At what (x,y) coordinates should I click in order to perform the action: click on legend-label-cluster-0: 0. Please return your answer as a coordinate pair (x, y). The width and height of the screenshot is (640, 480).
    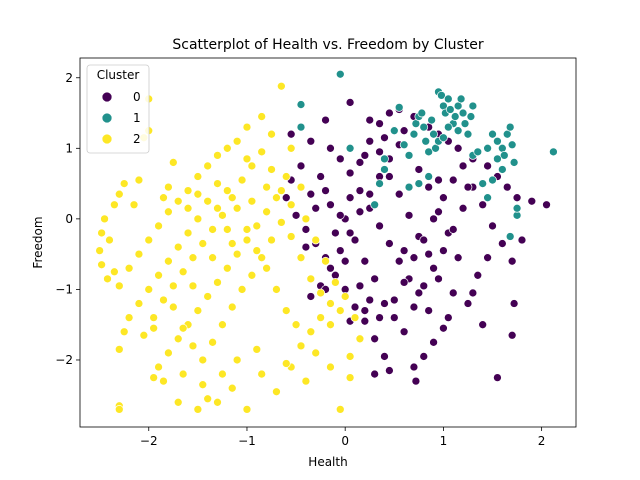
    Looking at the image, I should click on (137, 97).